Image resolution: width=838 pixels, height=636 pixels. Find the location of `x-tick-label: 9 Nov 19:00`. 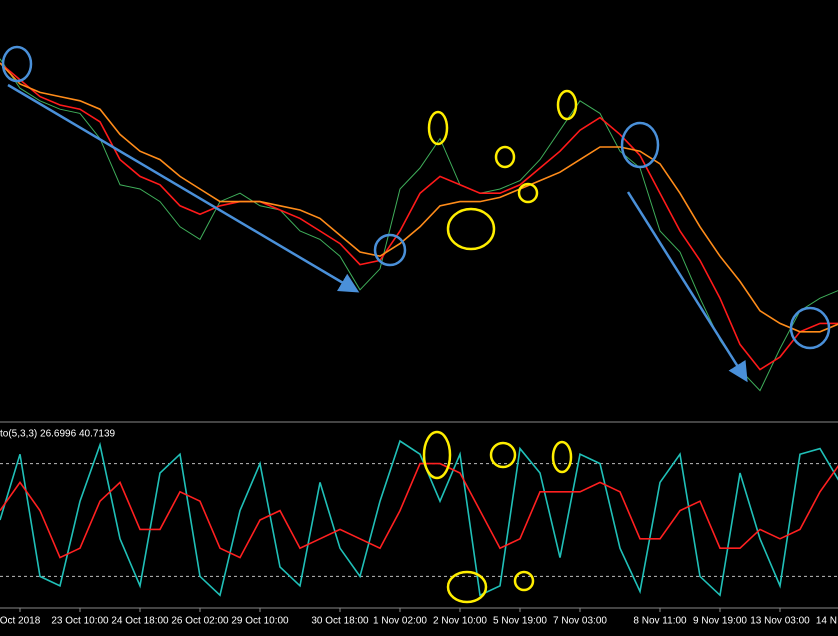

x-tick-label: 9 Nov 19:00 is located at coordinates (720, 621).